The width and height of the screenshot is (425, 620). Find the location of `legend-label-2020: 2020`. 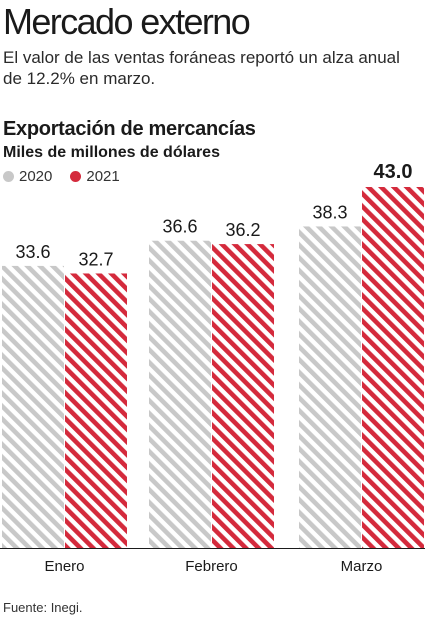

legend-label-2020: 2020 is located at coordinates (36, 176).